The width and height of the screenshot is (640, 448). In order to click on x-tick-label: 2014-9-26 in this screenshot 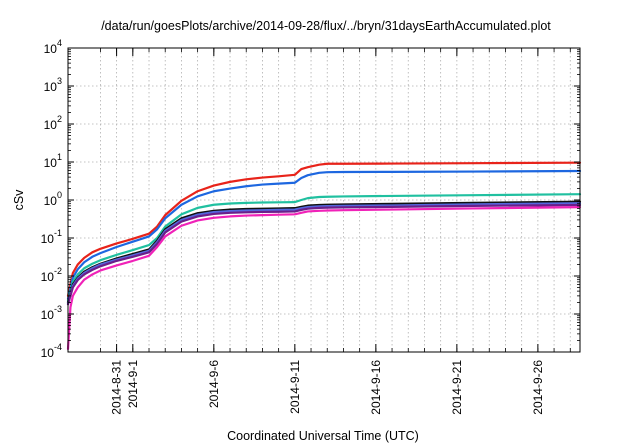, I will do `click(538, 387)`.